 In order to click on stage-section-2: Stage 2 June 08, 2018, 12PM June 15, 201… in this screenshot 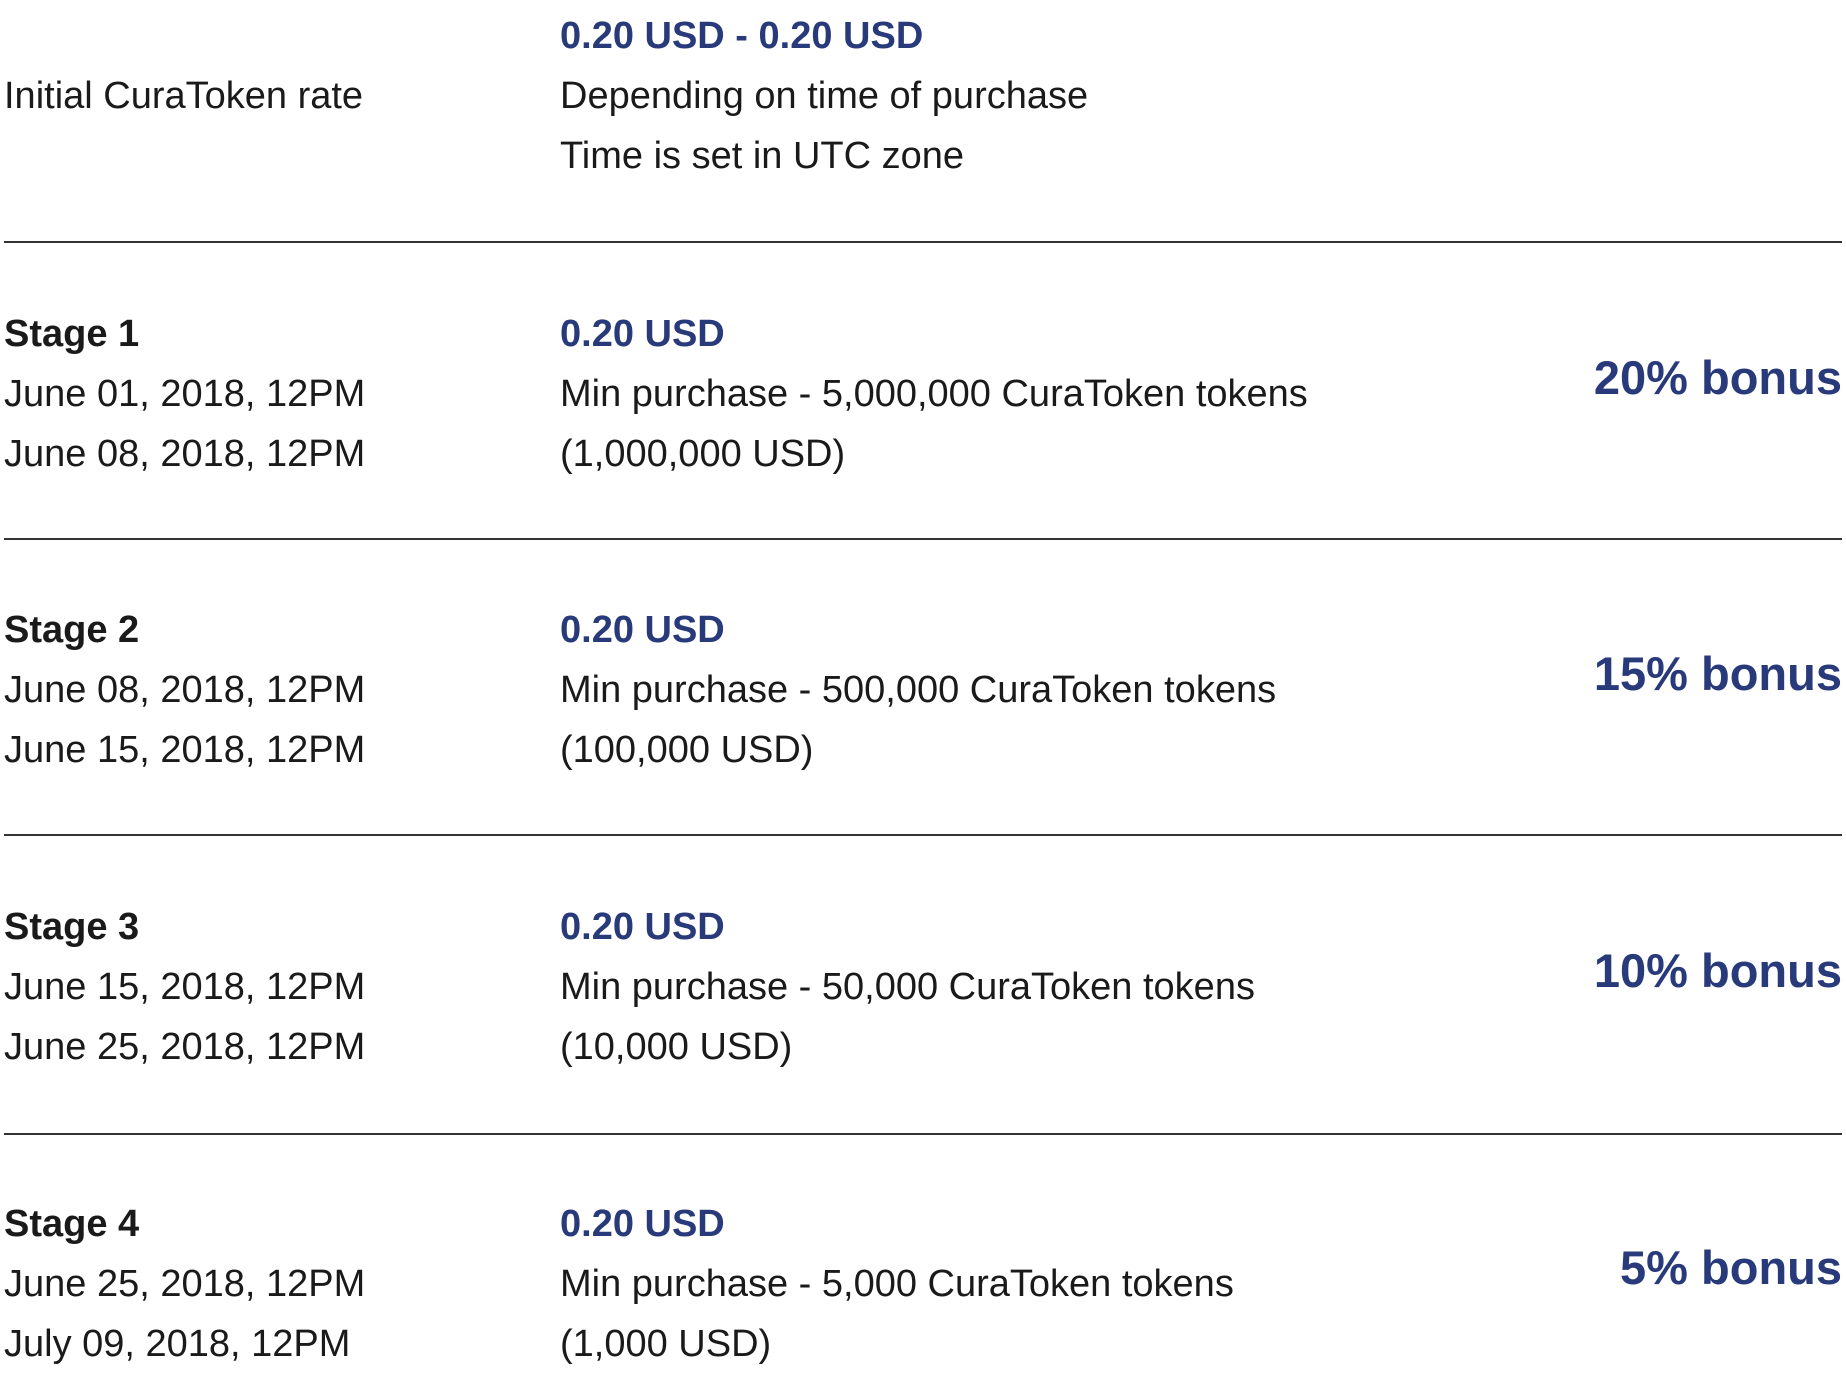, I will do `click(923, 685)`.